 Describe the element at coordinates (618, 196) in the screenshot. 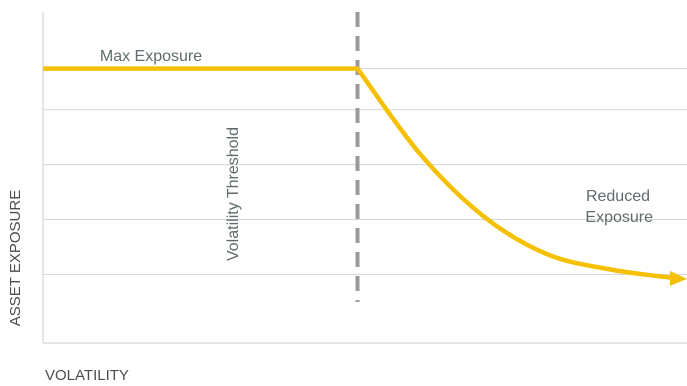

I see `reduced-exposure-label-line1: Reduced` at that location.